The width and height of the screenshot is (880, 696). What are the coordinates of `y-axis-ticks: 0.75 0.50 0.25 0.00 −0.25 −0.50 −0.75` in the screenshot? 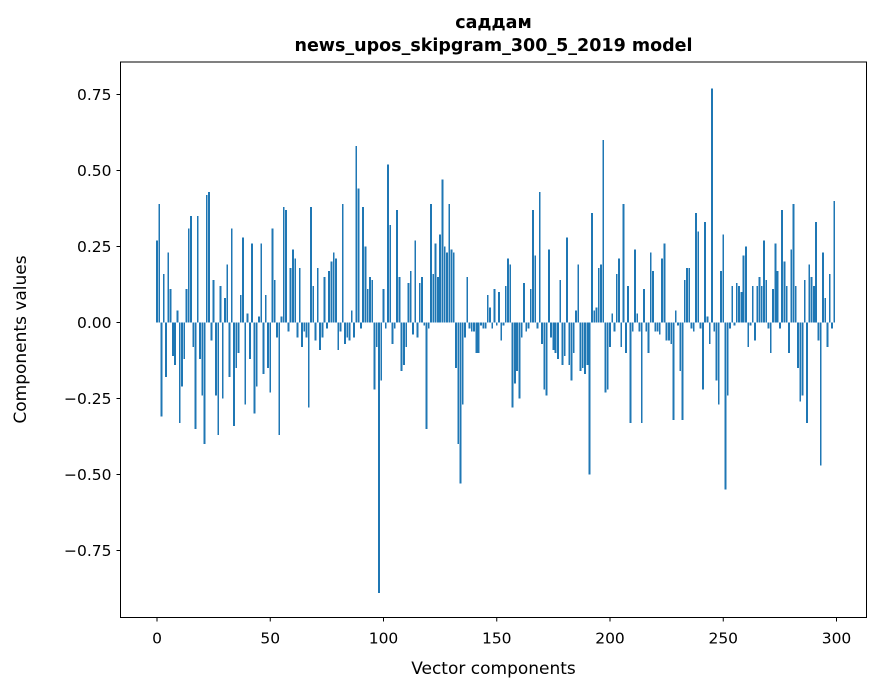 It's located at (92, 323).